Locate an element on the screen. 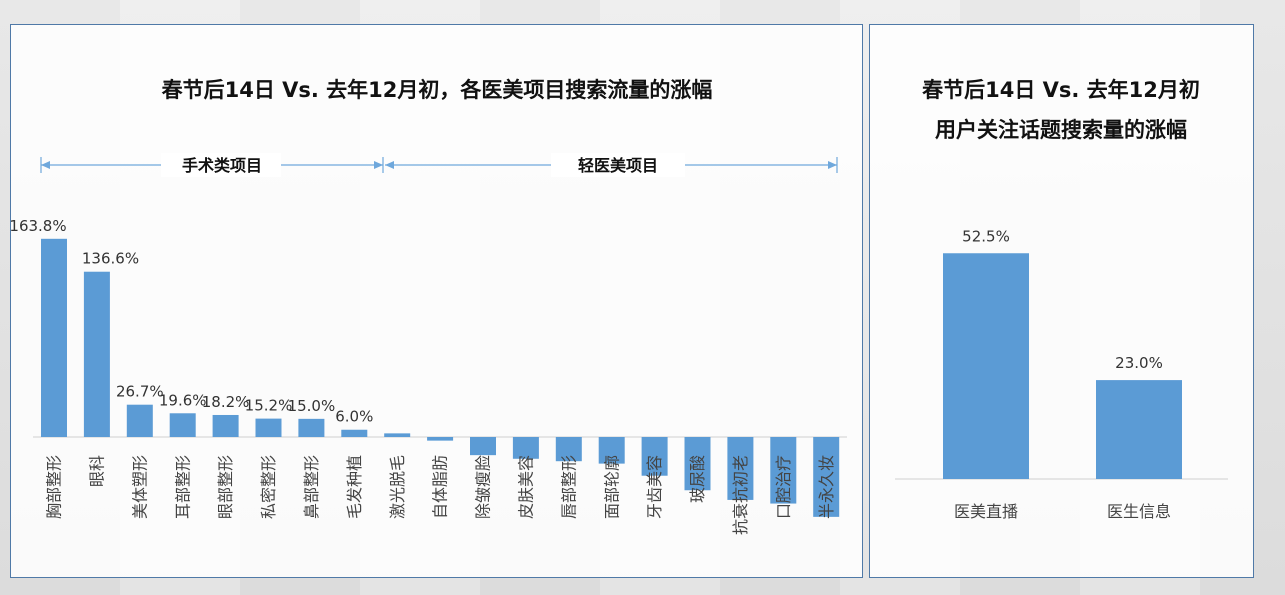  data-label-1: 163.8% is located at coordinates (39, 226).